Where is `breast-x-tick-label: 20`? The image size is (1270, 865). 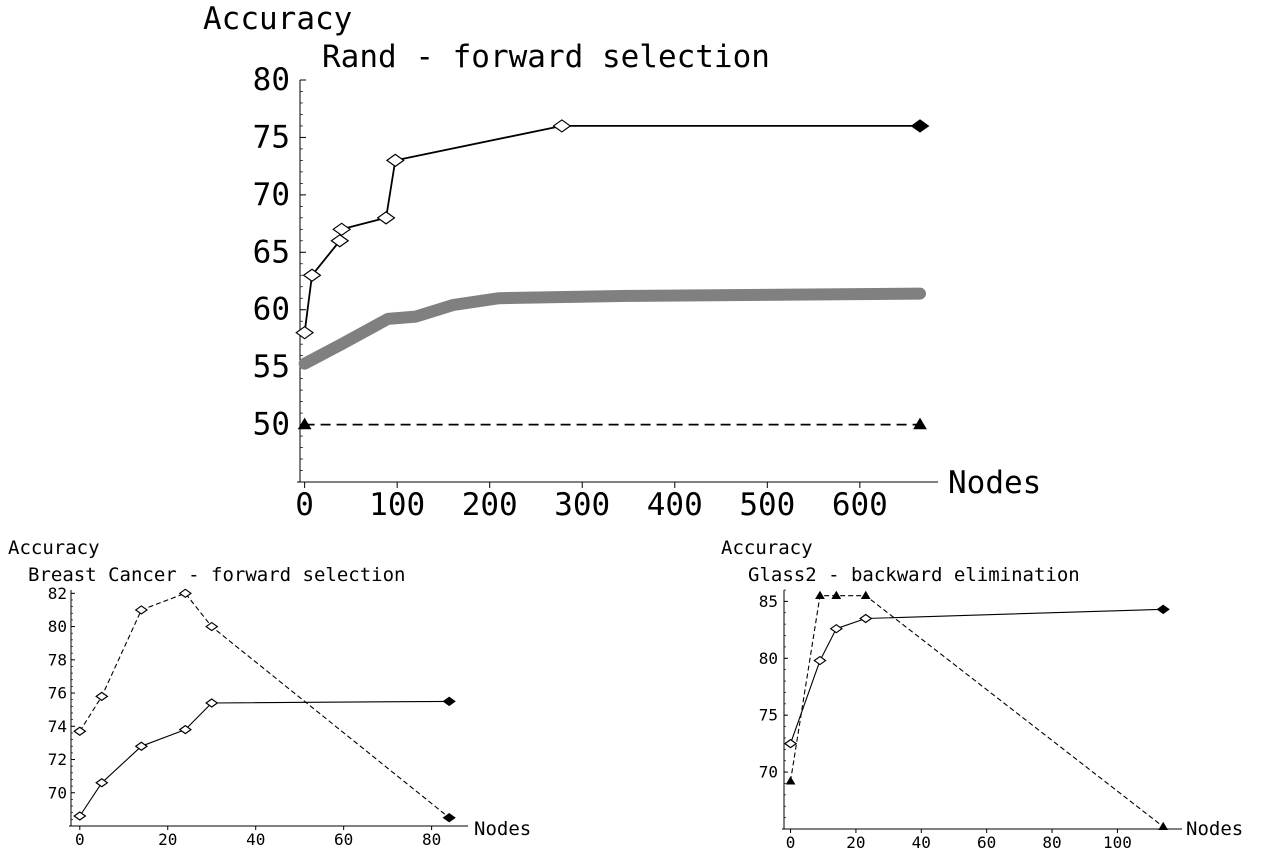
breast-x-tick-label: 20 is located at coordinates (167, 839).